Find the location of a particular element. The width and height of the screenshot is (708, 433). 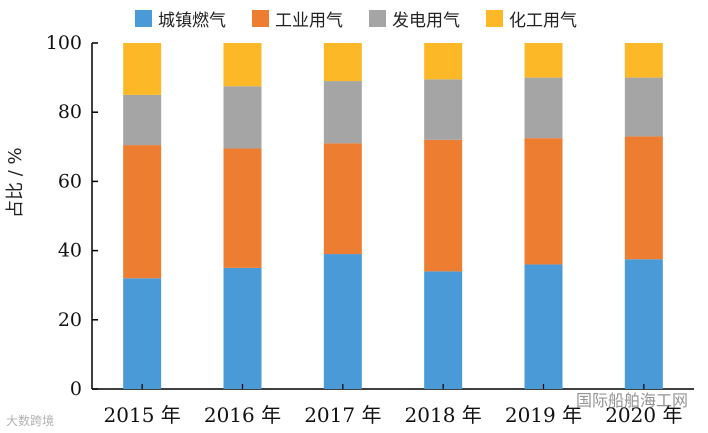

legend-label: 工业用气 is located at coordinates (309, 21).